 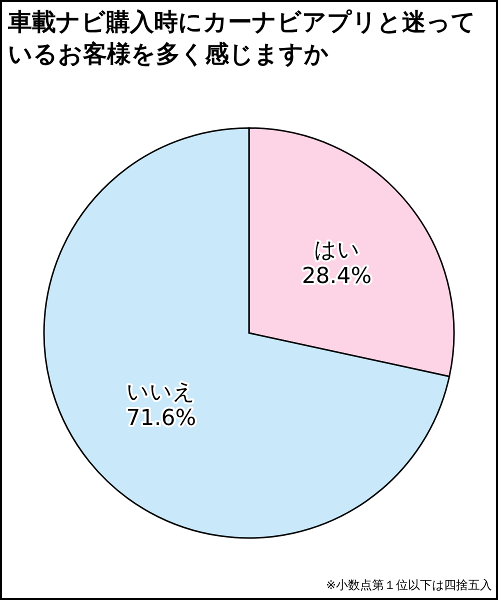 What do you see at coordinates (161, 392) in the screenshot?
I see `slice-label: いいえ` at bounding box center [161, 392].